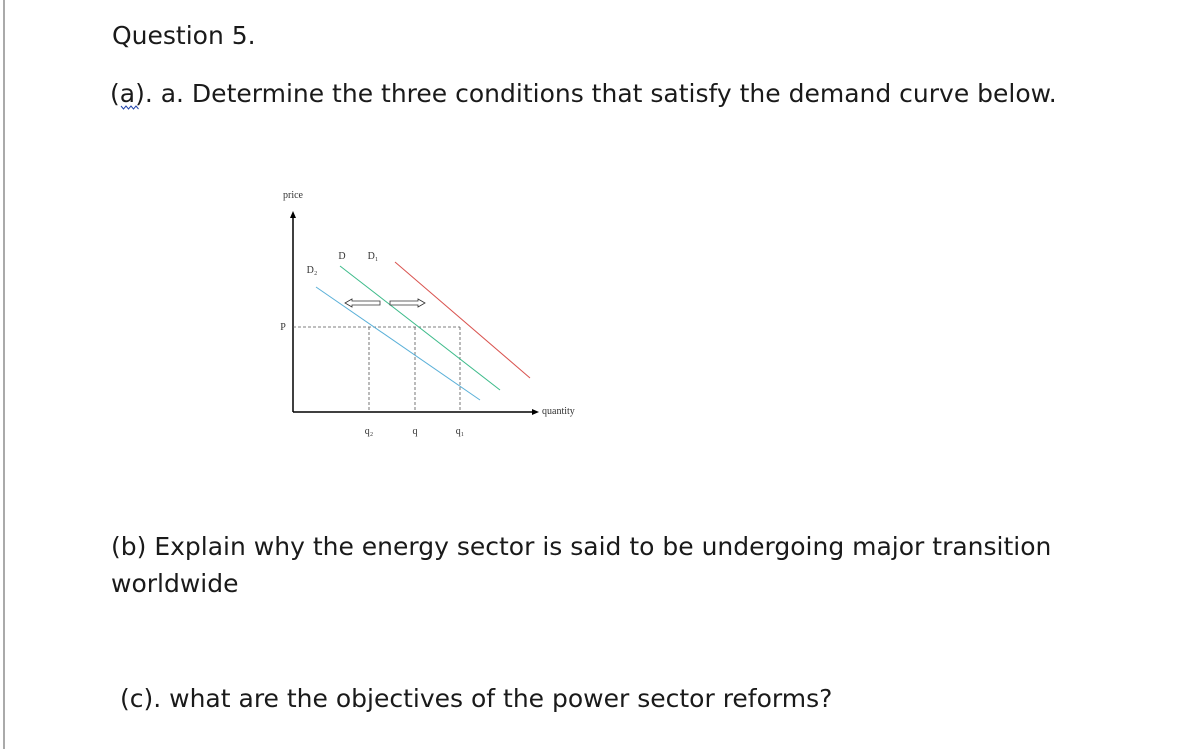 This screenshot has height=749, width=1200. What do you see at coordinates (415, 431) in the screenshot?
I see `quantity-label: q` at bounding box center [415, 431].